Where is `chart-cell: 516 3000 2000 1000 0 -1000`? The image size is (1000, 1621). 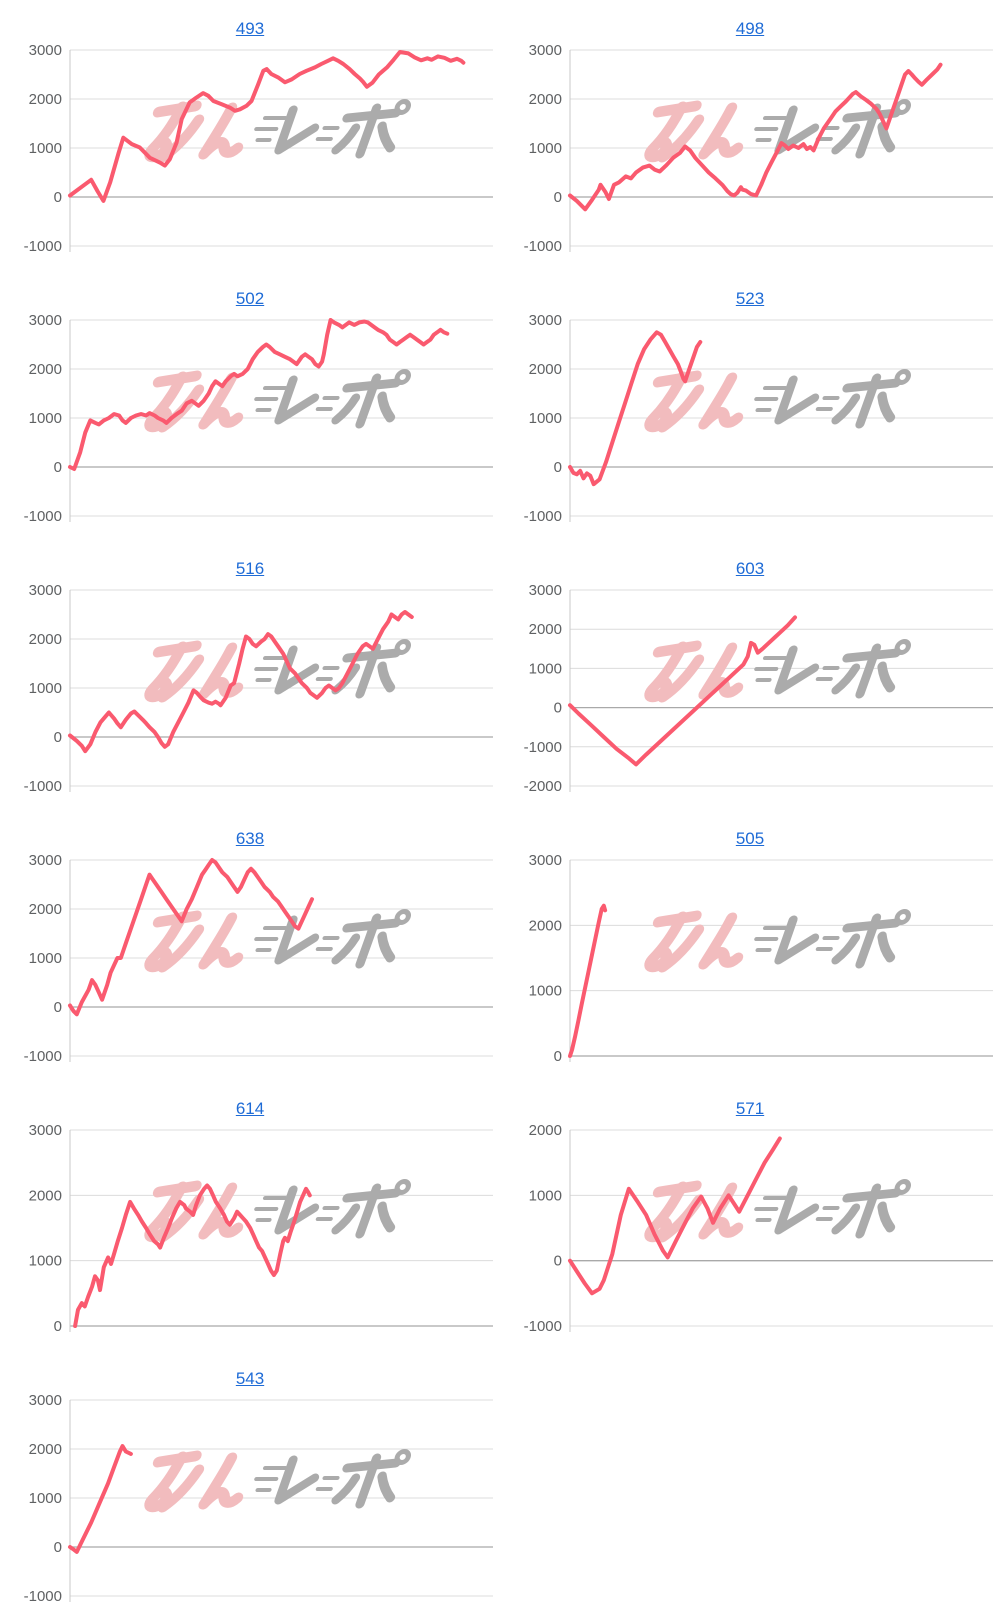 chart-cell: 516 3000 2000 1000 0 -1000 is located at coordinates (250, 675).